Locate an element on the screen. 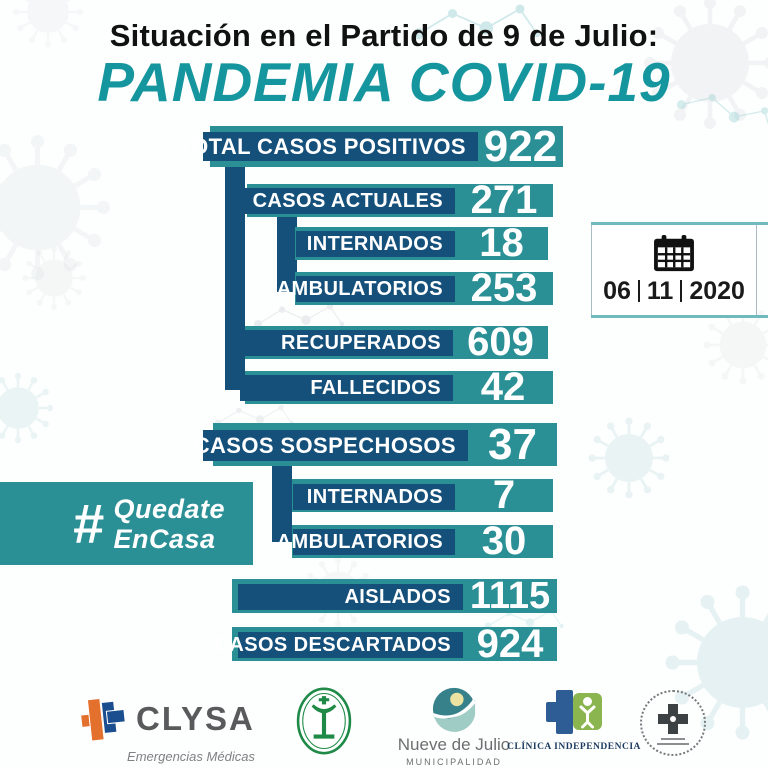 The image size is (768, 768). stat-value: 1115 is located at coordinates (510, 595).